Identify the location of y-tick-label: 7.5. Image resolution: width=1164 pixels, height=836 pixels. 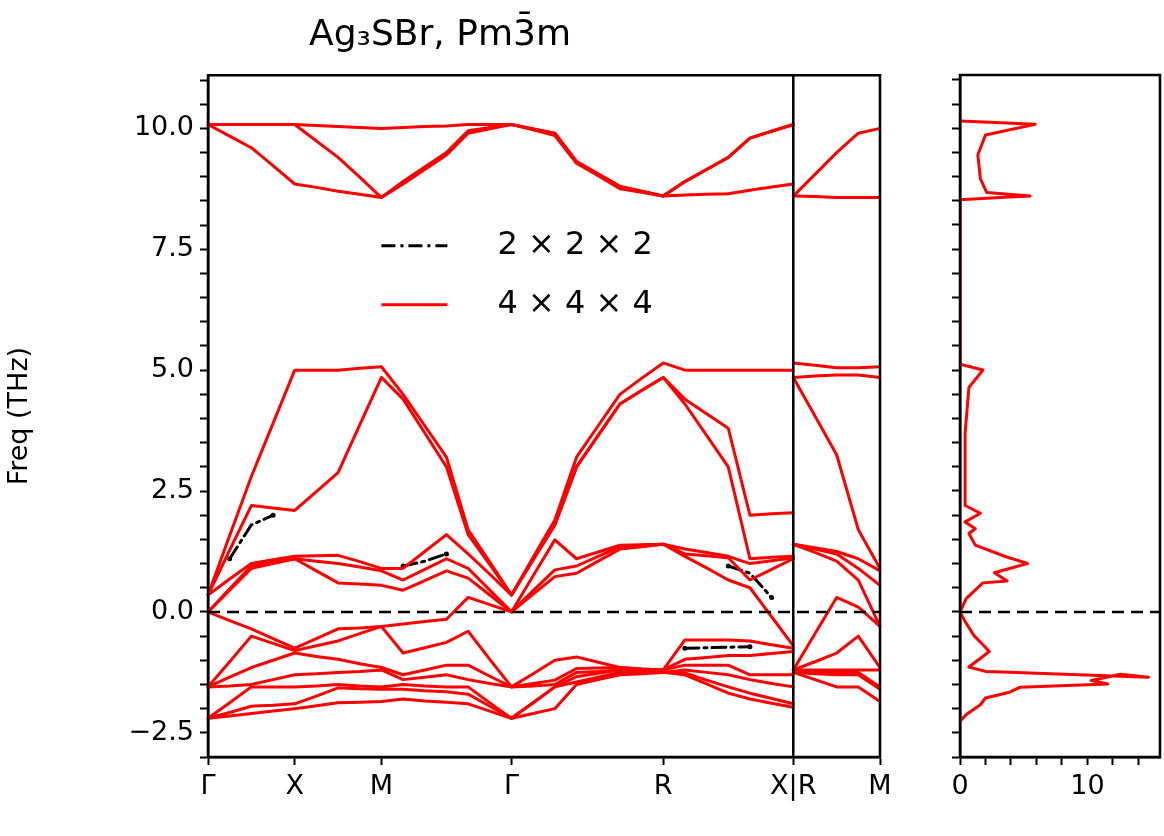
(172, 247).